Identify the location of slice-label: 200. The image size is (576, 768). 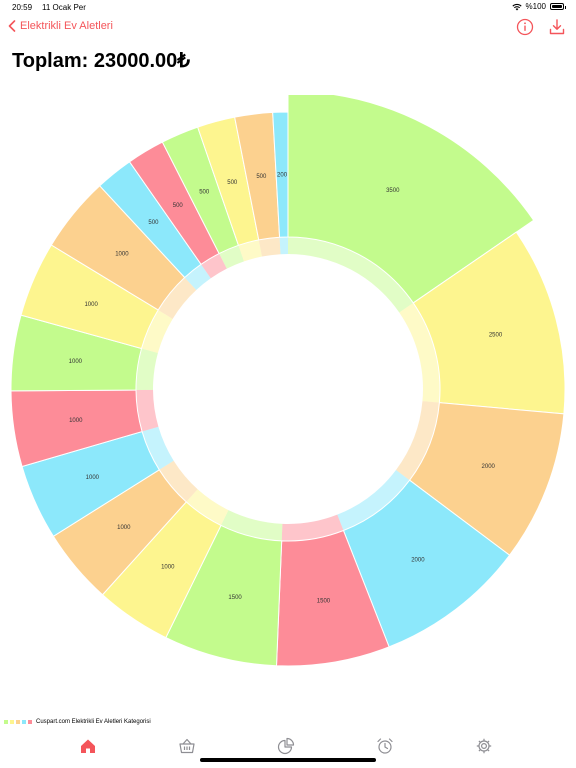
(282, 176).